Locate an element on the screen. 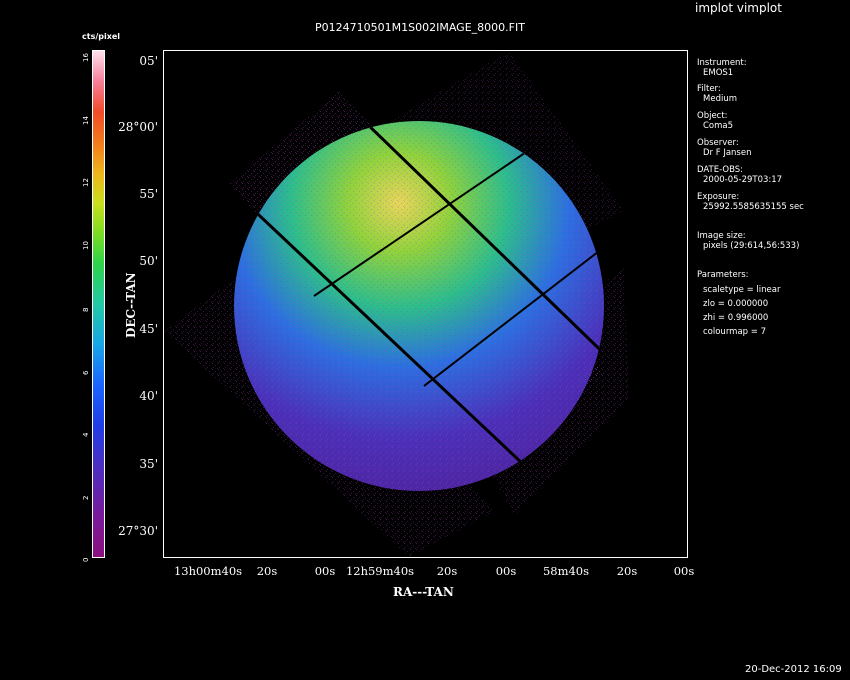 The width and height of the screenshot is (850, 680). y-tick-label: 05' is located at coordinates (148, 61).